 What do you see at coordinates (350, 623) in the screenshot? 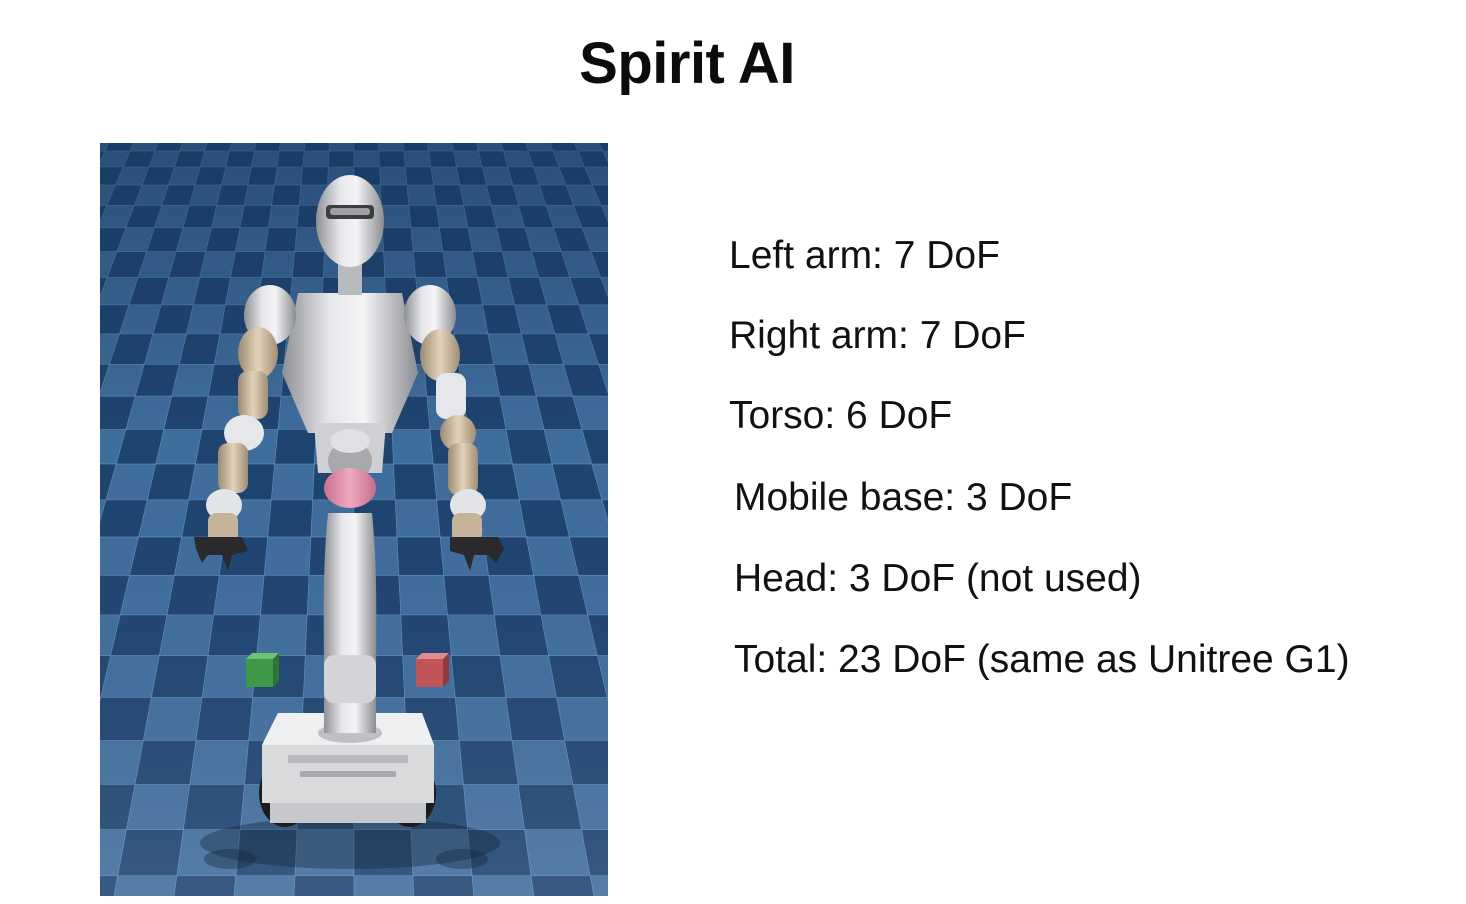
I see `robot-column` at bounding box center [350, 623].